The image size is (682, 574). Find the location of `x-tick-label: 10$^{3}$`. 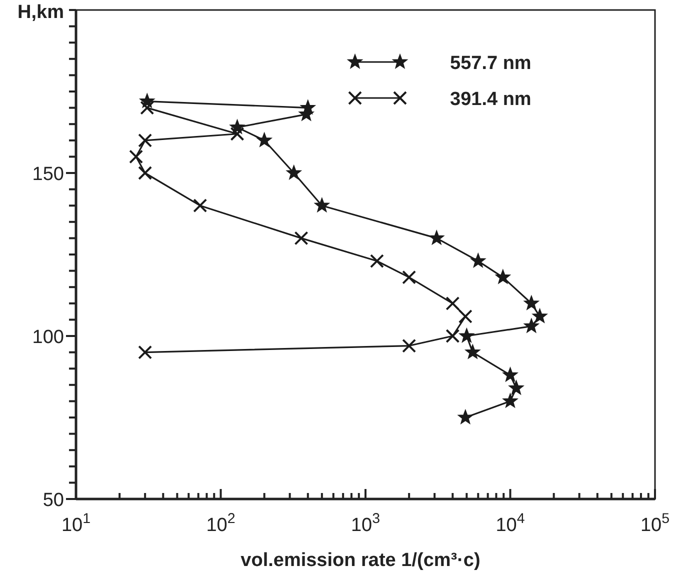

x-tick-label: 10$^{3}$ is located at coordinates (365, 523).